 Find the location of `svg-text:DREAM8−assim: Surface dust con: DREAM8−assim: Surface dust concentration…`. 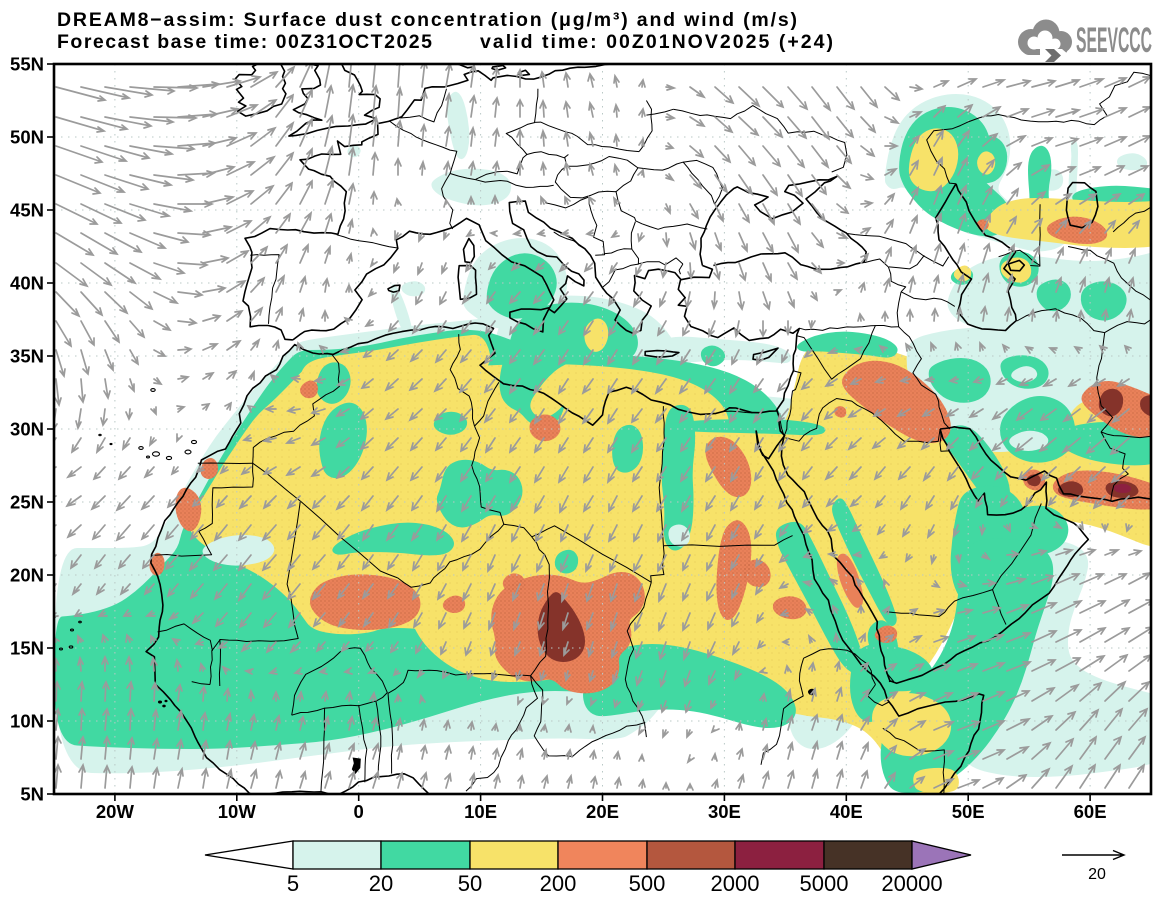

svg-text:DREAM8−assim: Surface dust con: DREAM8−assim: Surface dust concentration… is located at coordinates (427, 20).